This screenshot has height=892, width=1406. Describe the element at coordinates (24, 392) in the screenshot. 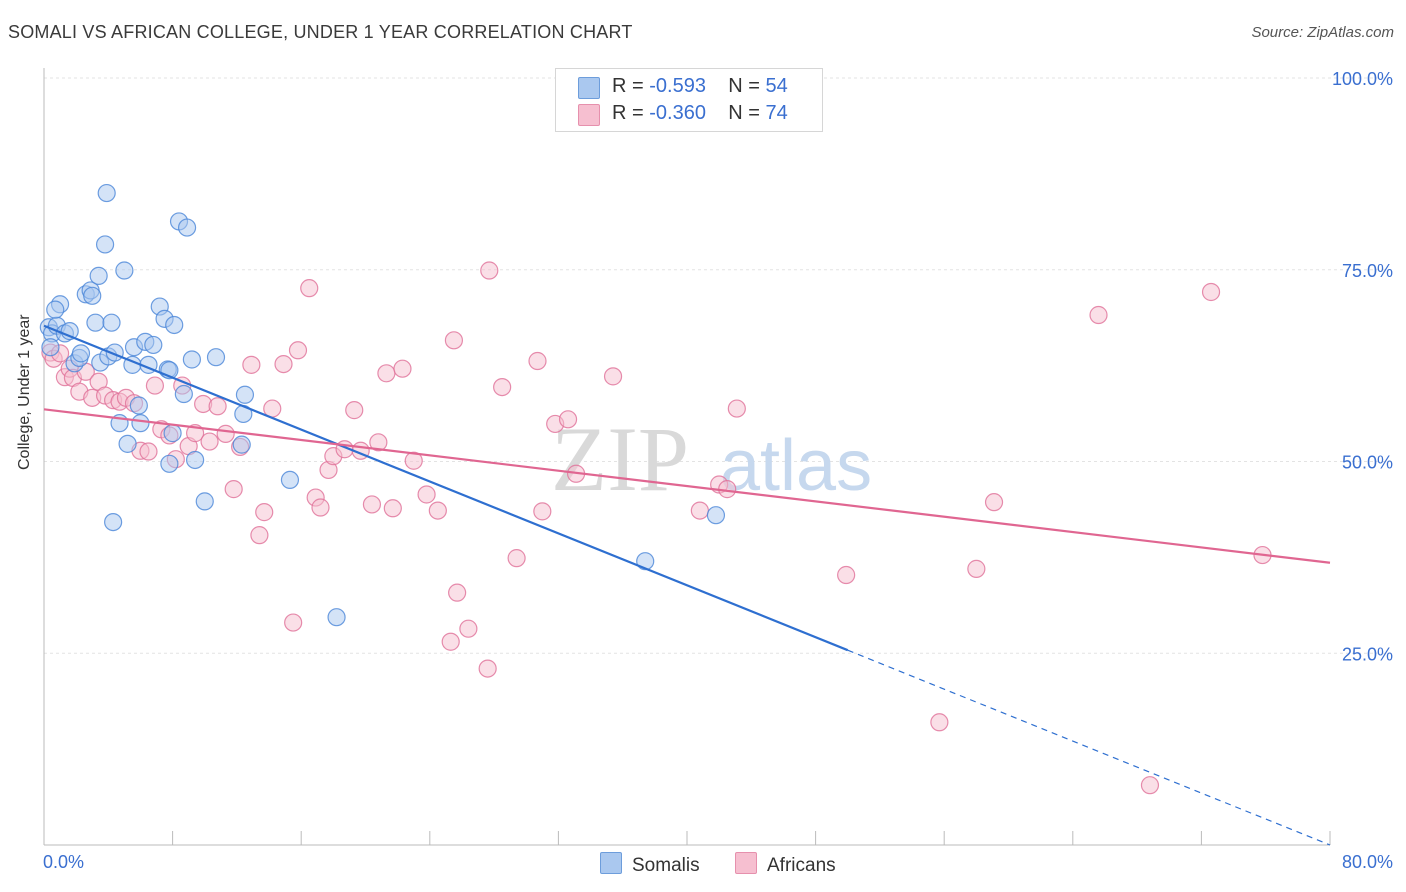

I see `y-axis-label: College, Under 1 year` at that location.